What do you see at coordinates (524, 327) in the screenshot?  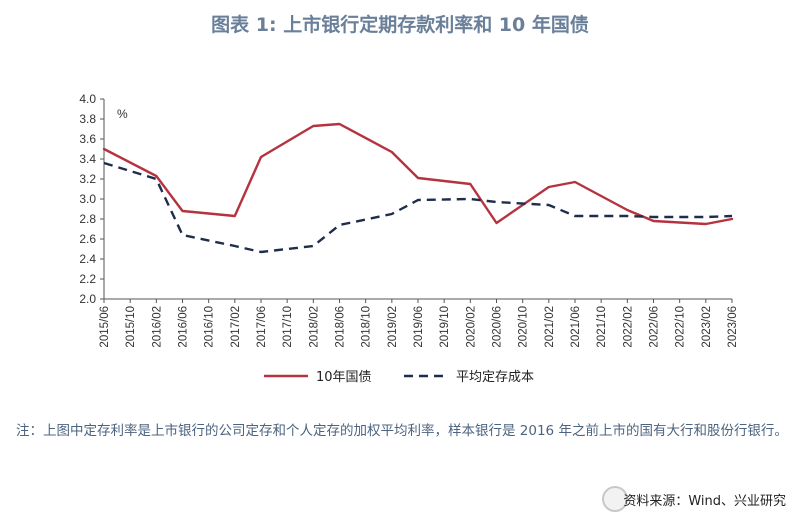 I see `x-tick-label: 2020/10` at bounding box center [524, 327].